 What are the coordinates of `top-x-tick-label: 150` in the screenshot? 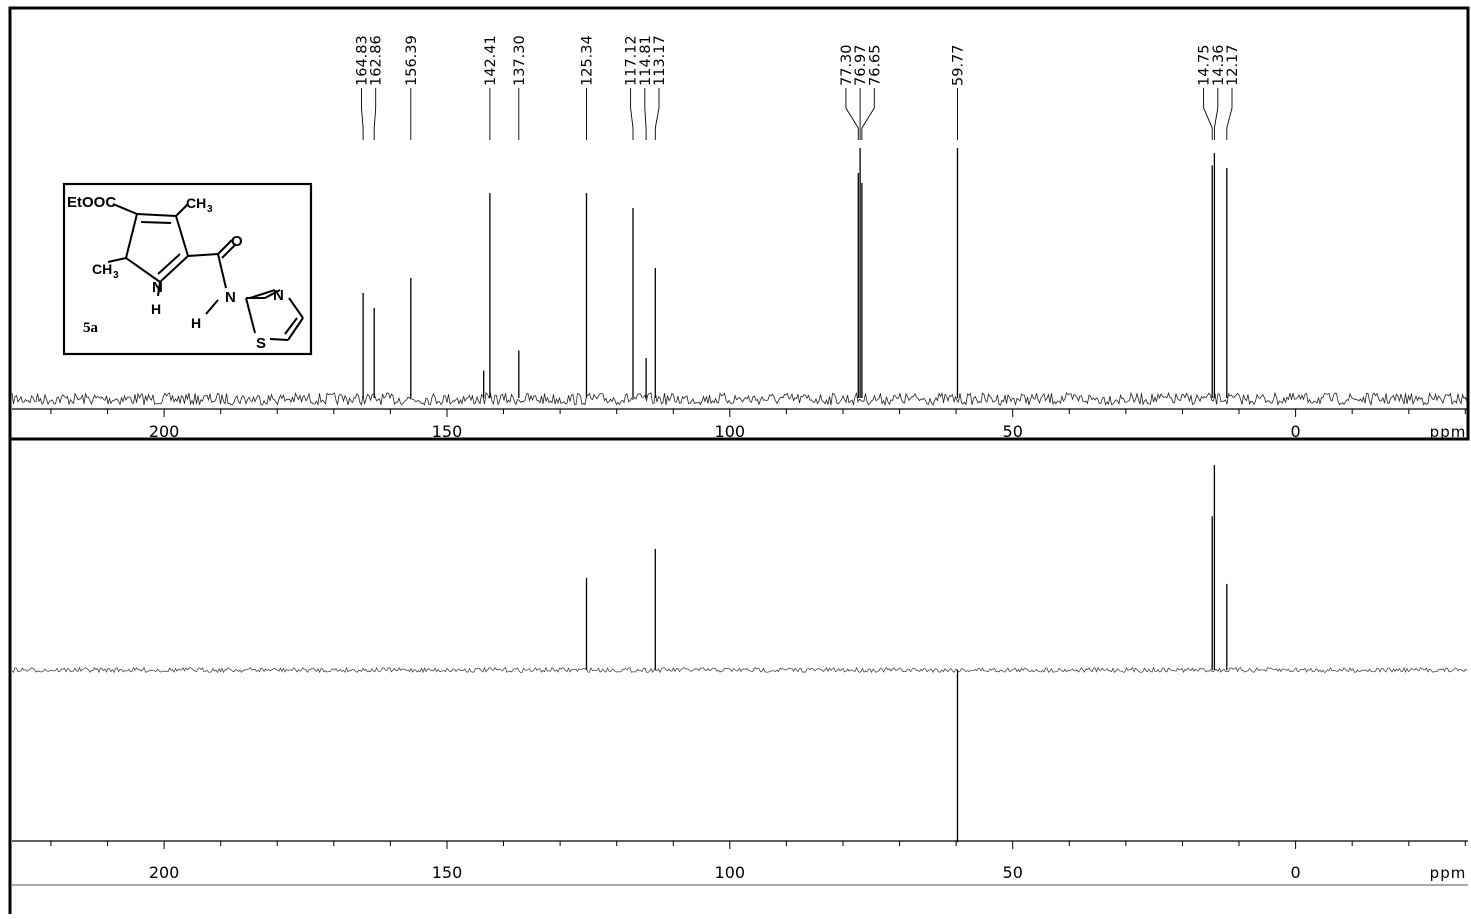 It's located at (447, 431).